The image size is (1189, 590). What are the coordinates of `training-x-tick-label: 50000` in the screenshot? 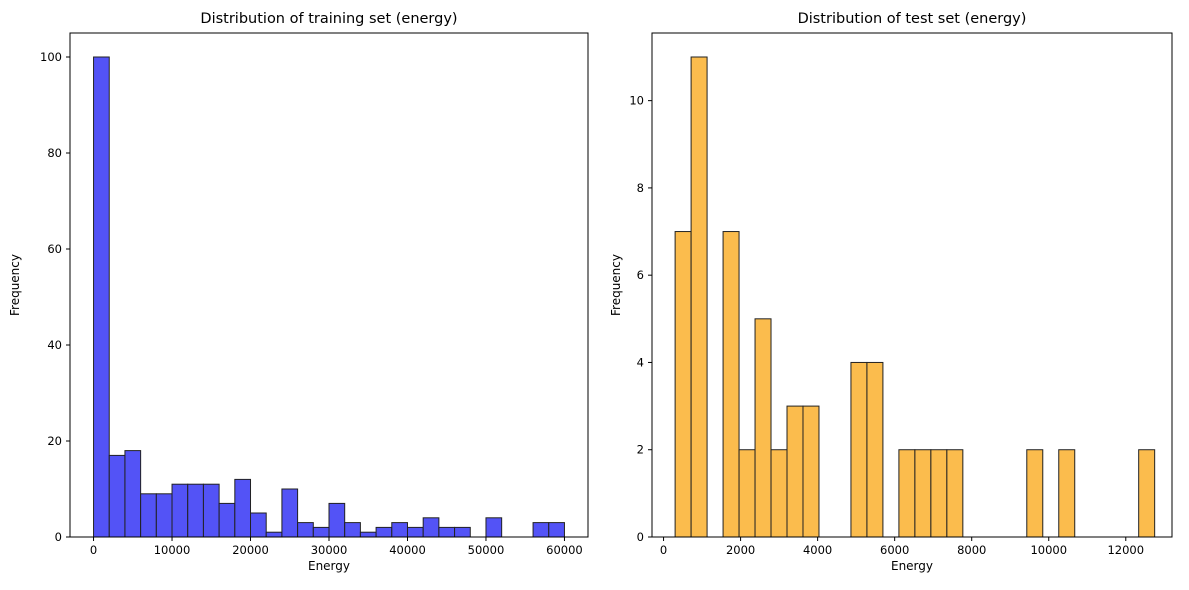 It's located at (486, 550).